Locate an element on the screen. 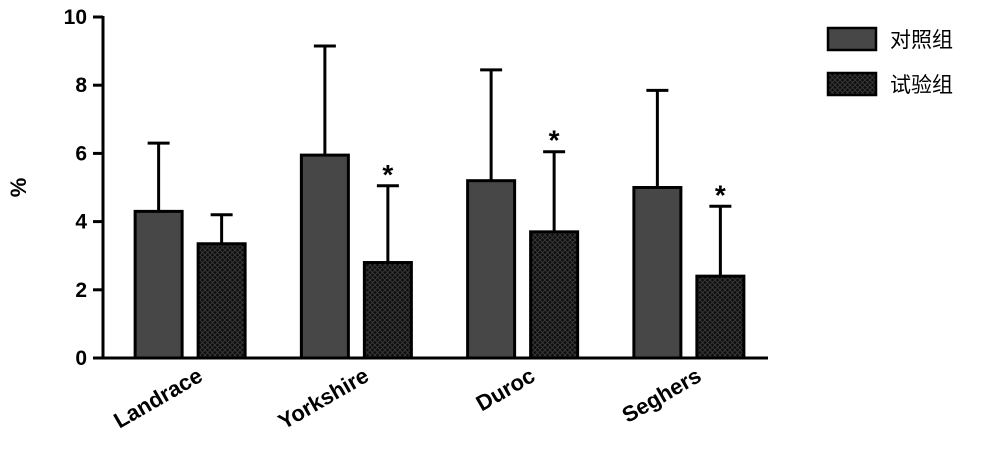 The image size is (1000, 474). y-tick-label: 4 is located at coordinates (81, 222).